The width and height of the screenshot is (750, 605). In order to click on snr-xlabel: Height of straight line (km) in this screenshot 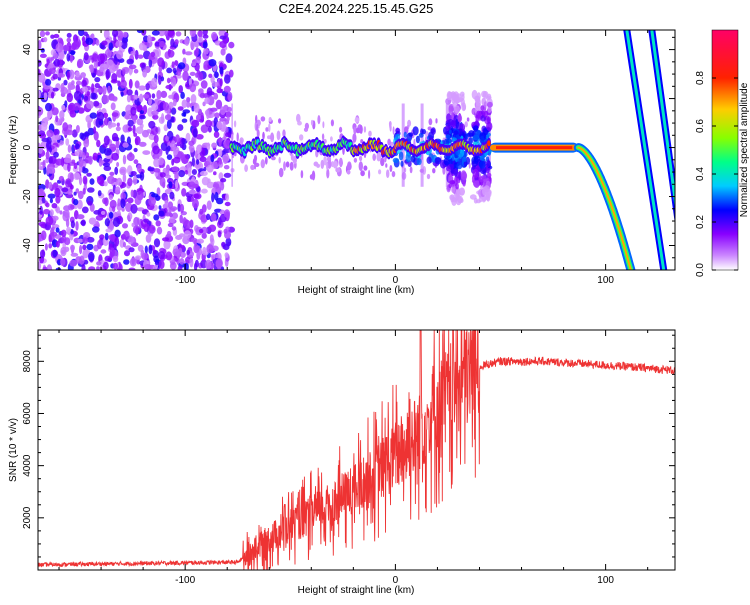, I will do `click(356, 590)`.